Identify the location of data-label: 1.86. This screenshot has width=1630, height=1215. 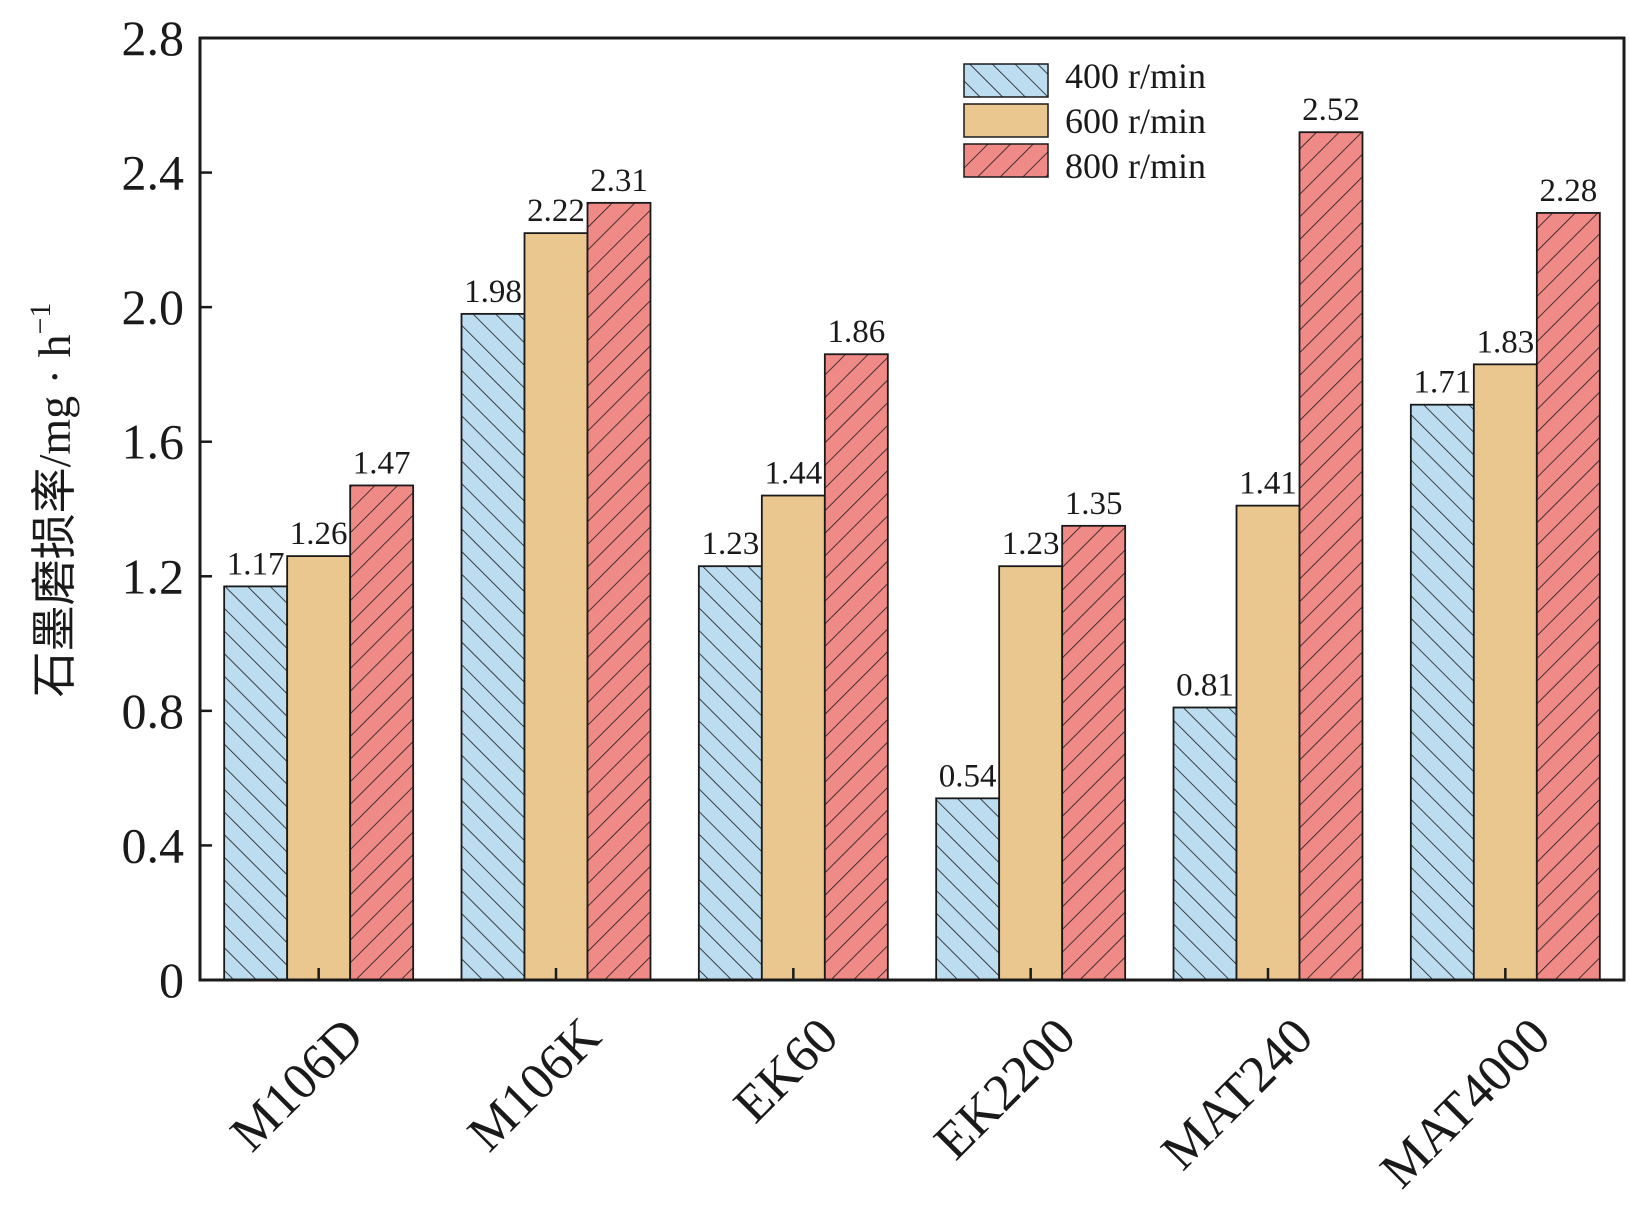
(856, 332).